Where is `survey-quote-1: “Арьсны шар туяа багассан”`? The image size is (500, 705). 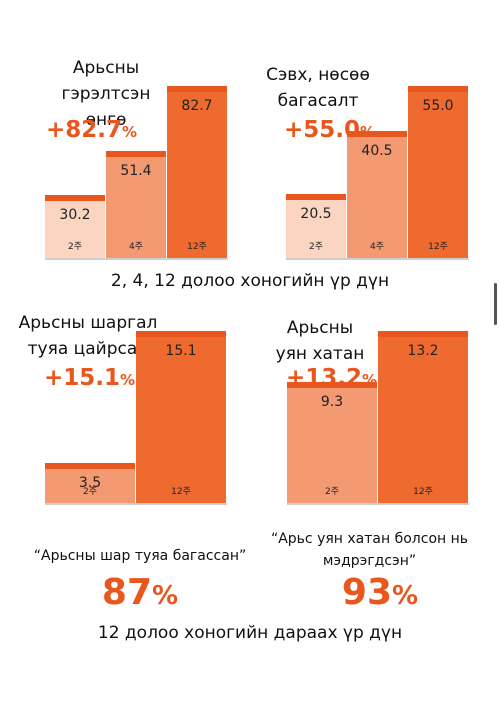
survey-quote-1: “Арьсны шар туяа багассан” is located at coordinates (140, 556).